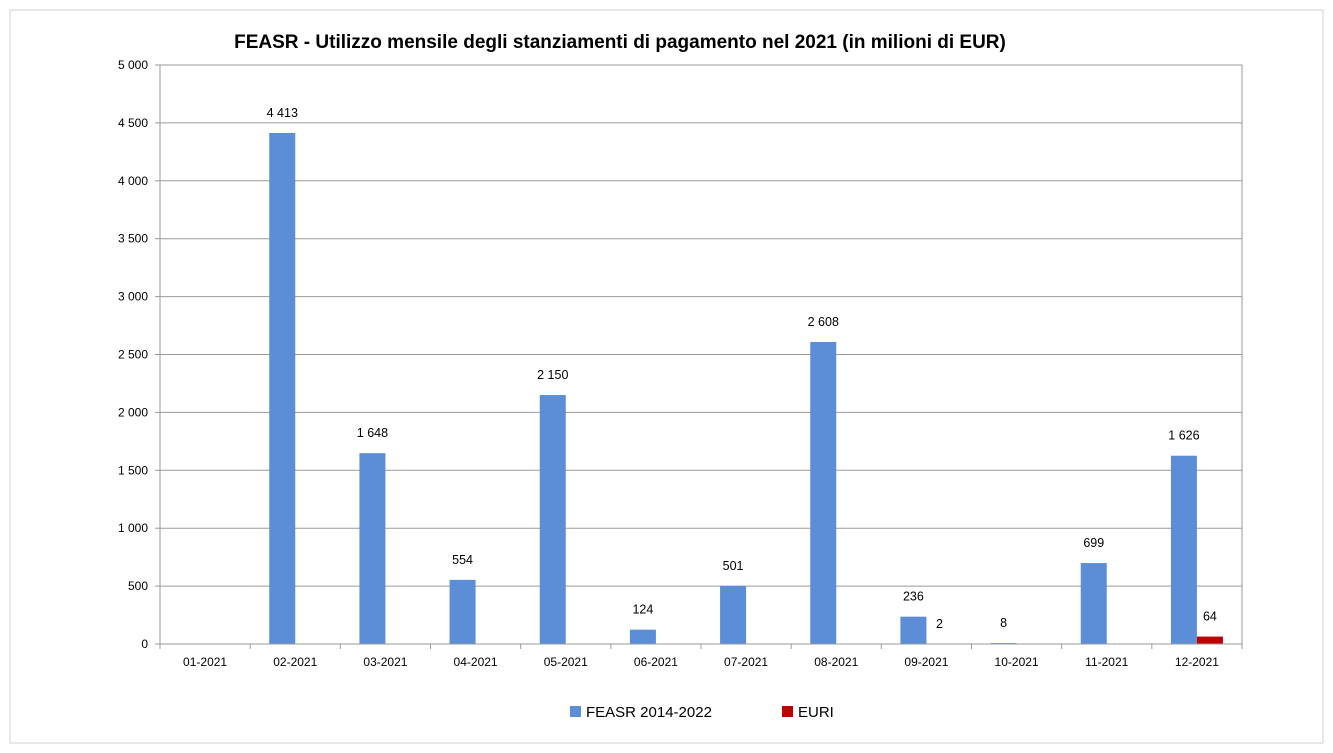  I want to click on x-tick-label: 08-2021, so click(836, 662).